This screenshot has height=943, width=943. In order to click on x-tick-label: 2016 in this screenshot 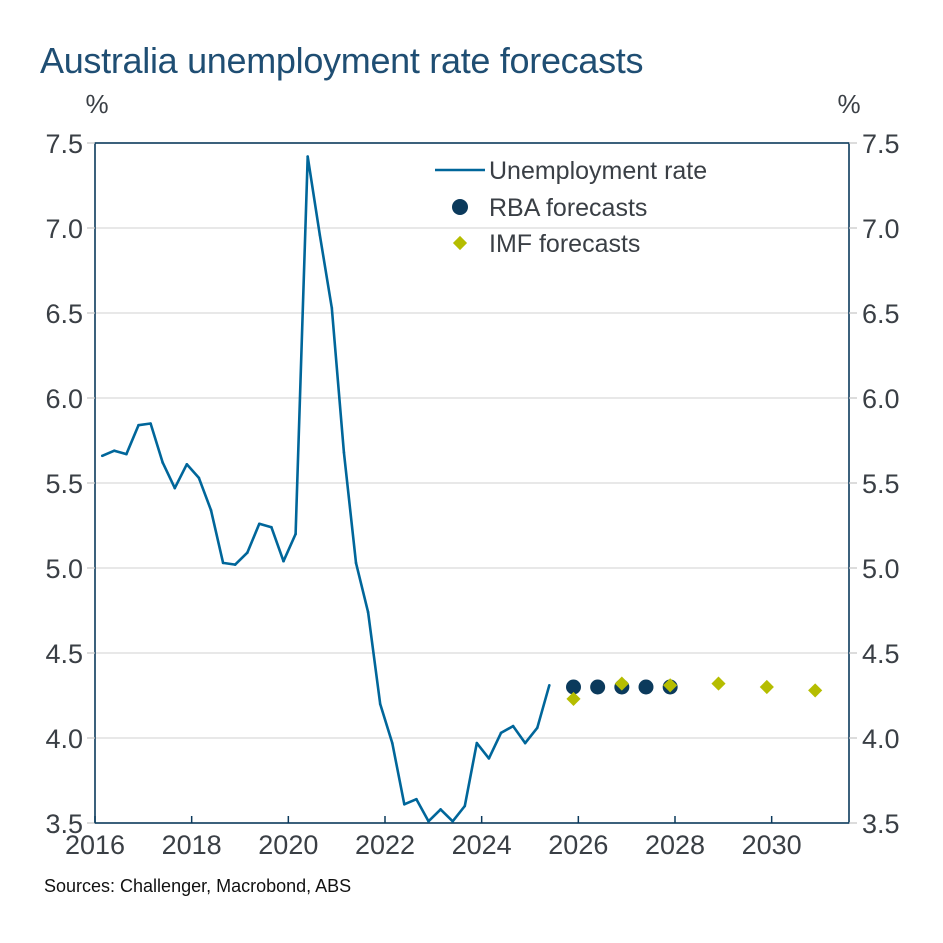, I will do `click(95, 845)`.